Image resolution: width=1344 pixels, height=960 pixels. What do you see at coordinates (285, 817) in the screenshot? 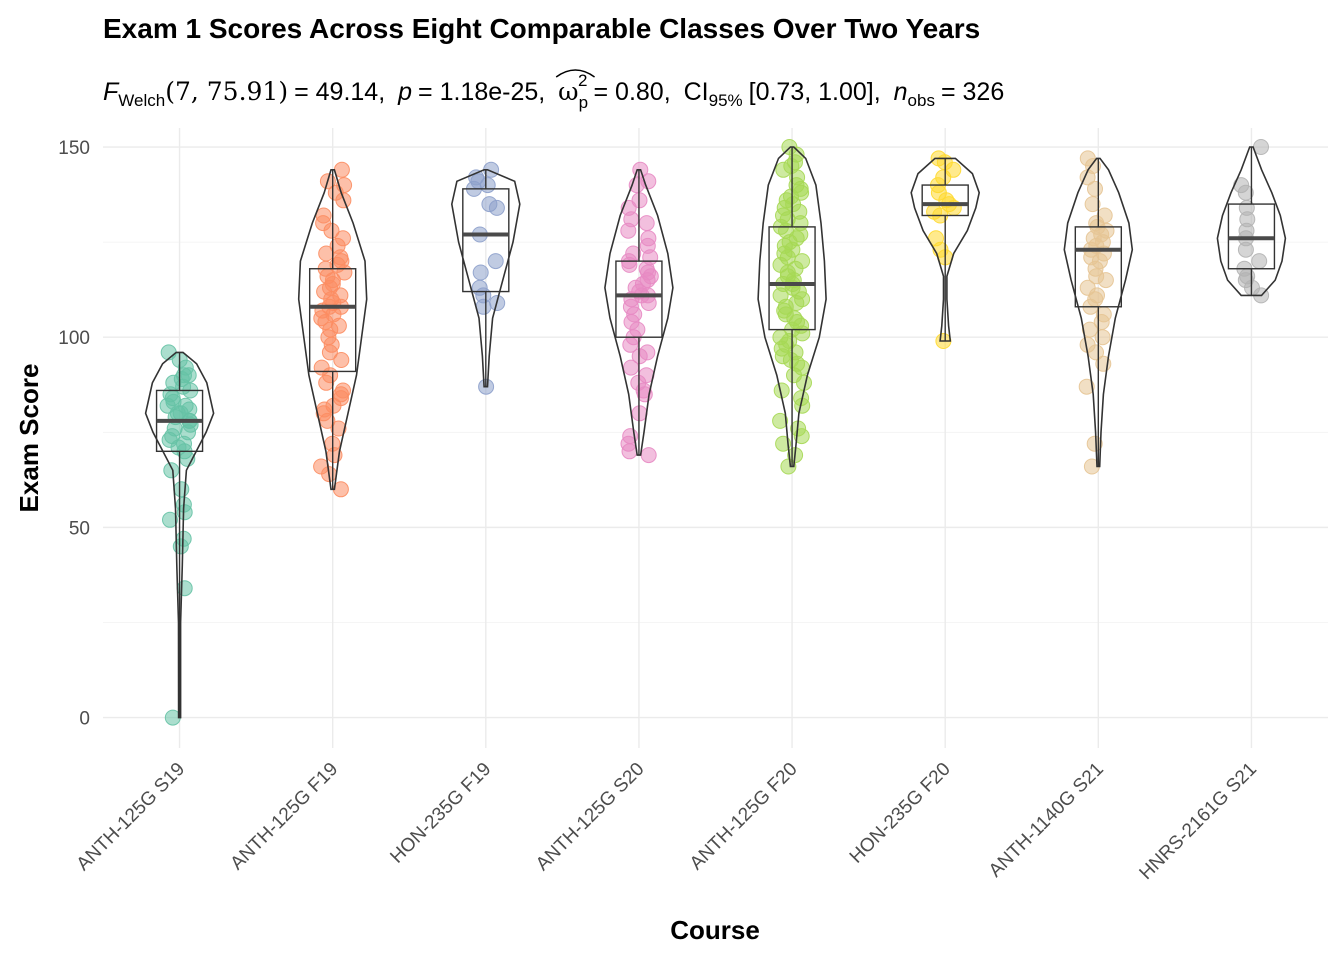
I see `x-tick-label: ANTH-125G F19` at bounding box center [285, 817].